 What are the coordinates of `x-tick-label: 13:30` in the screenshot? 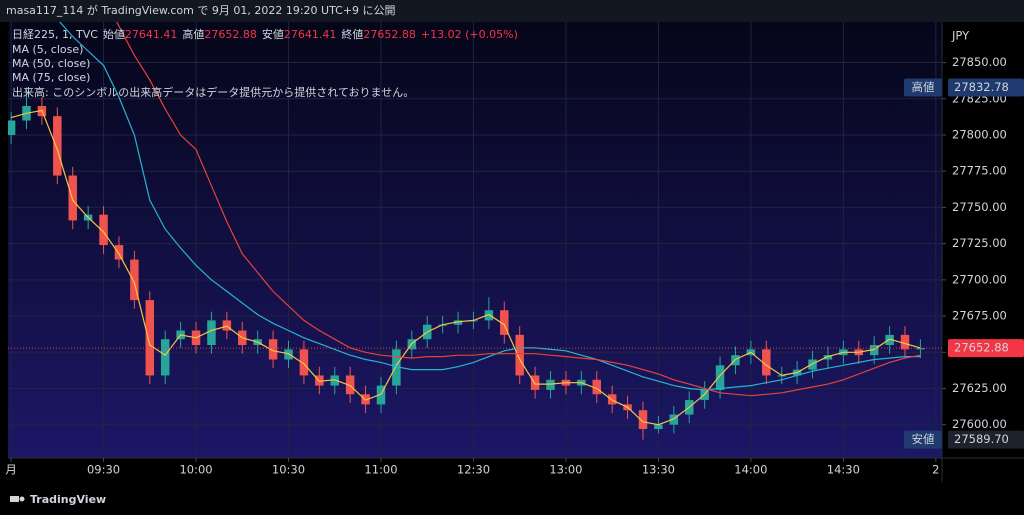 It's located at (658, 470).